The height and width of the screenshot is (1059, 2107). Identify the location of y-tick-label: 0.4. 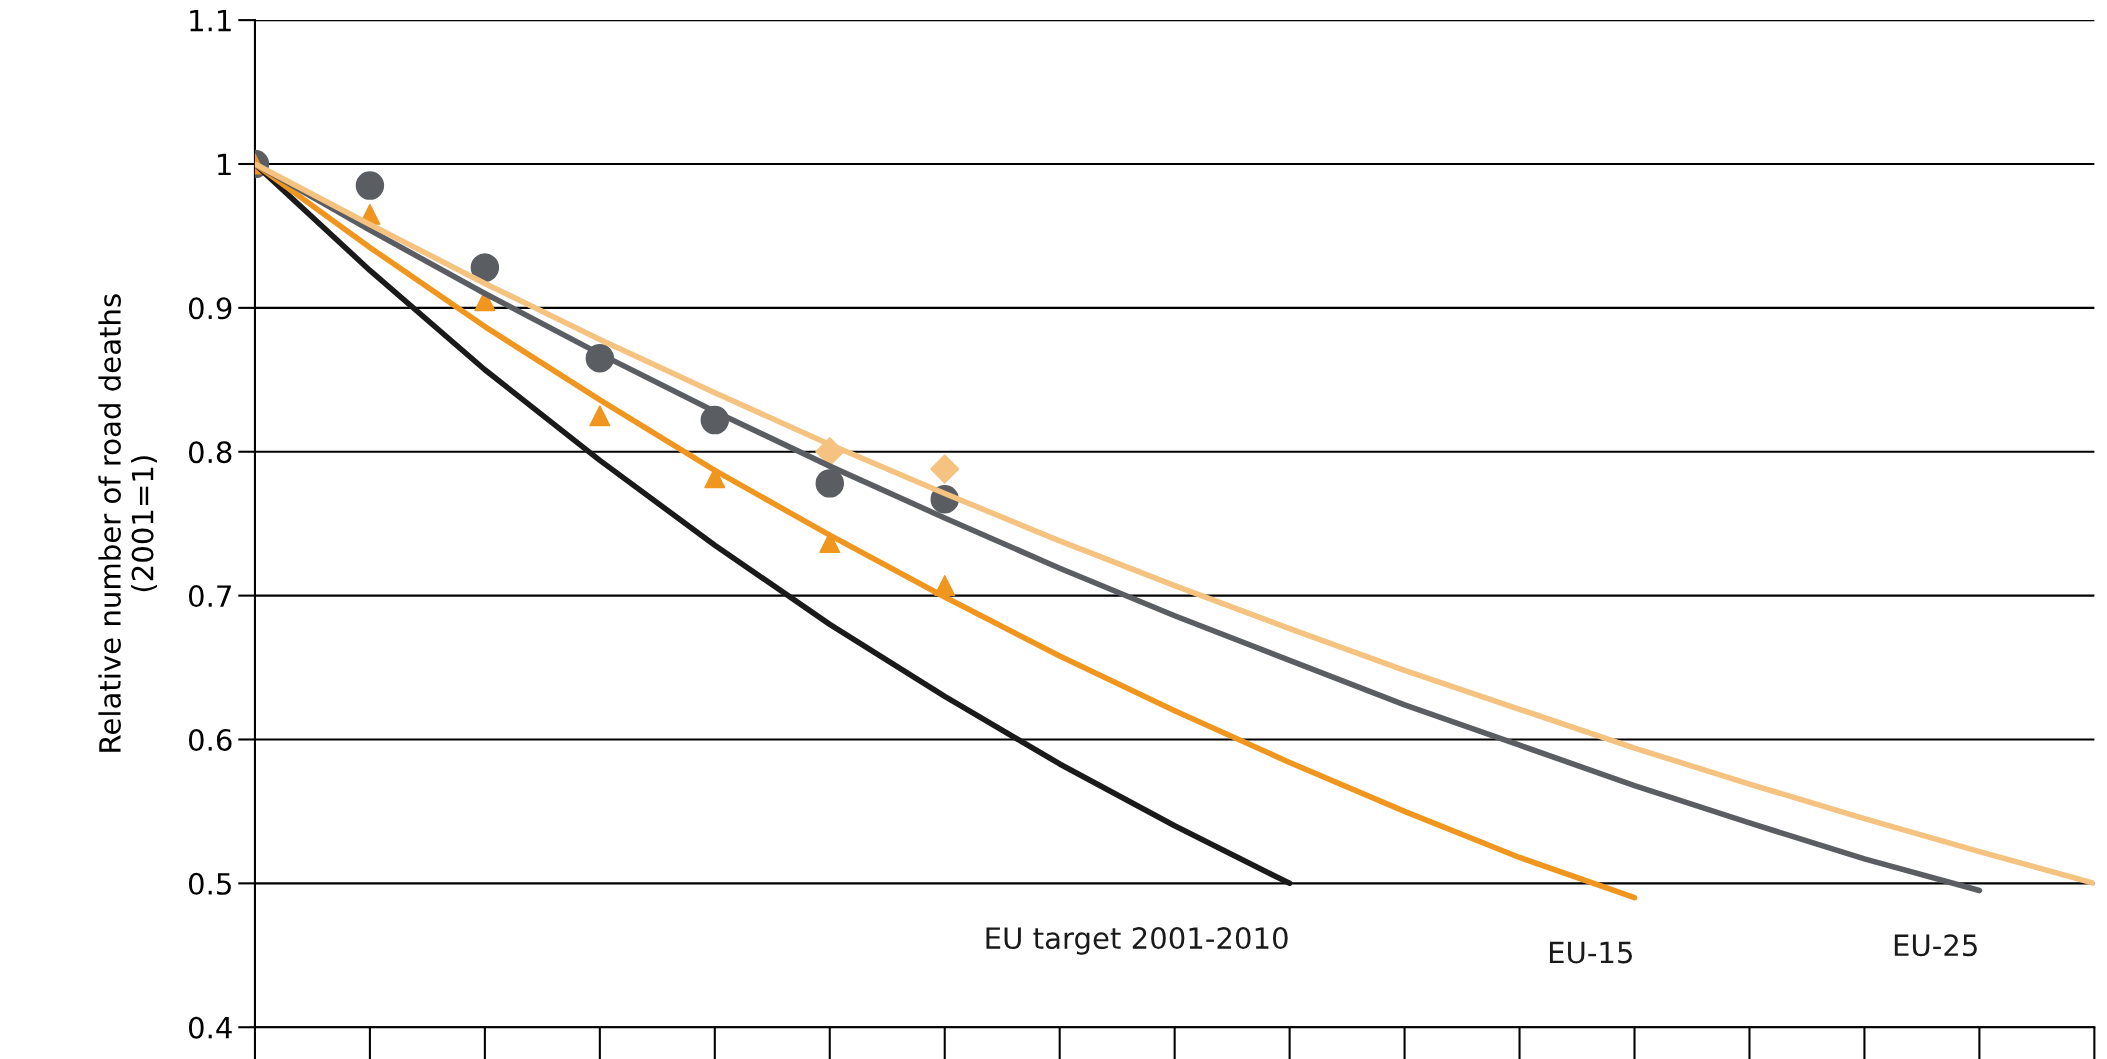
(210, 1027).